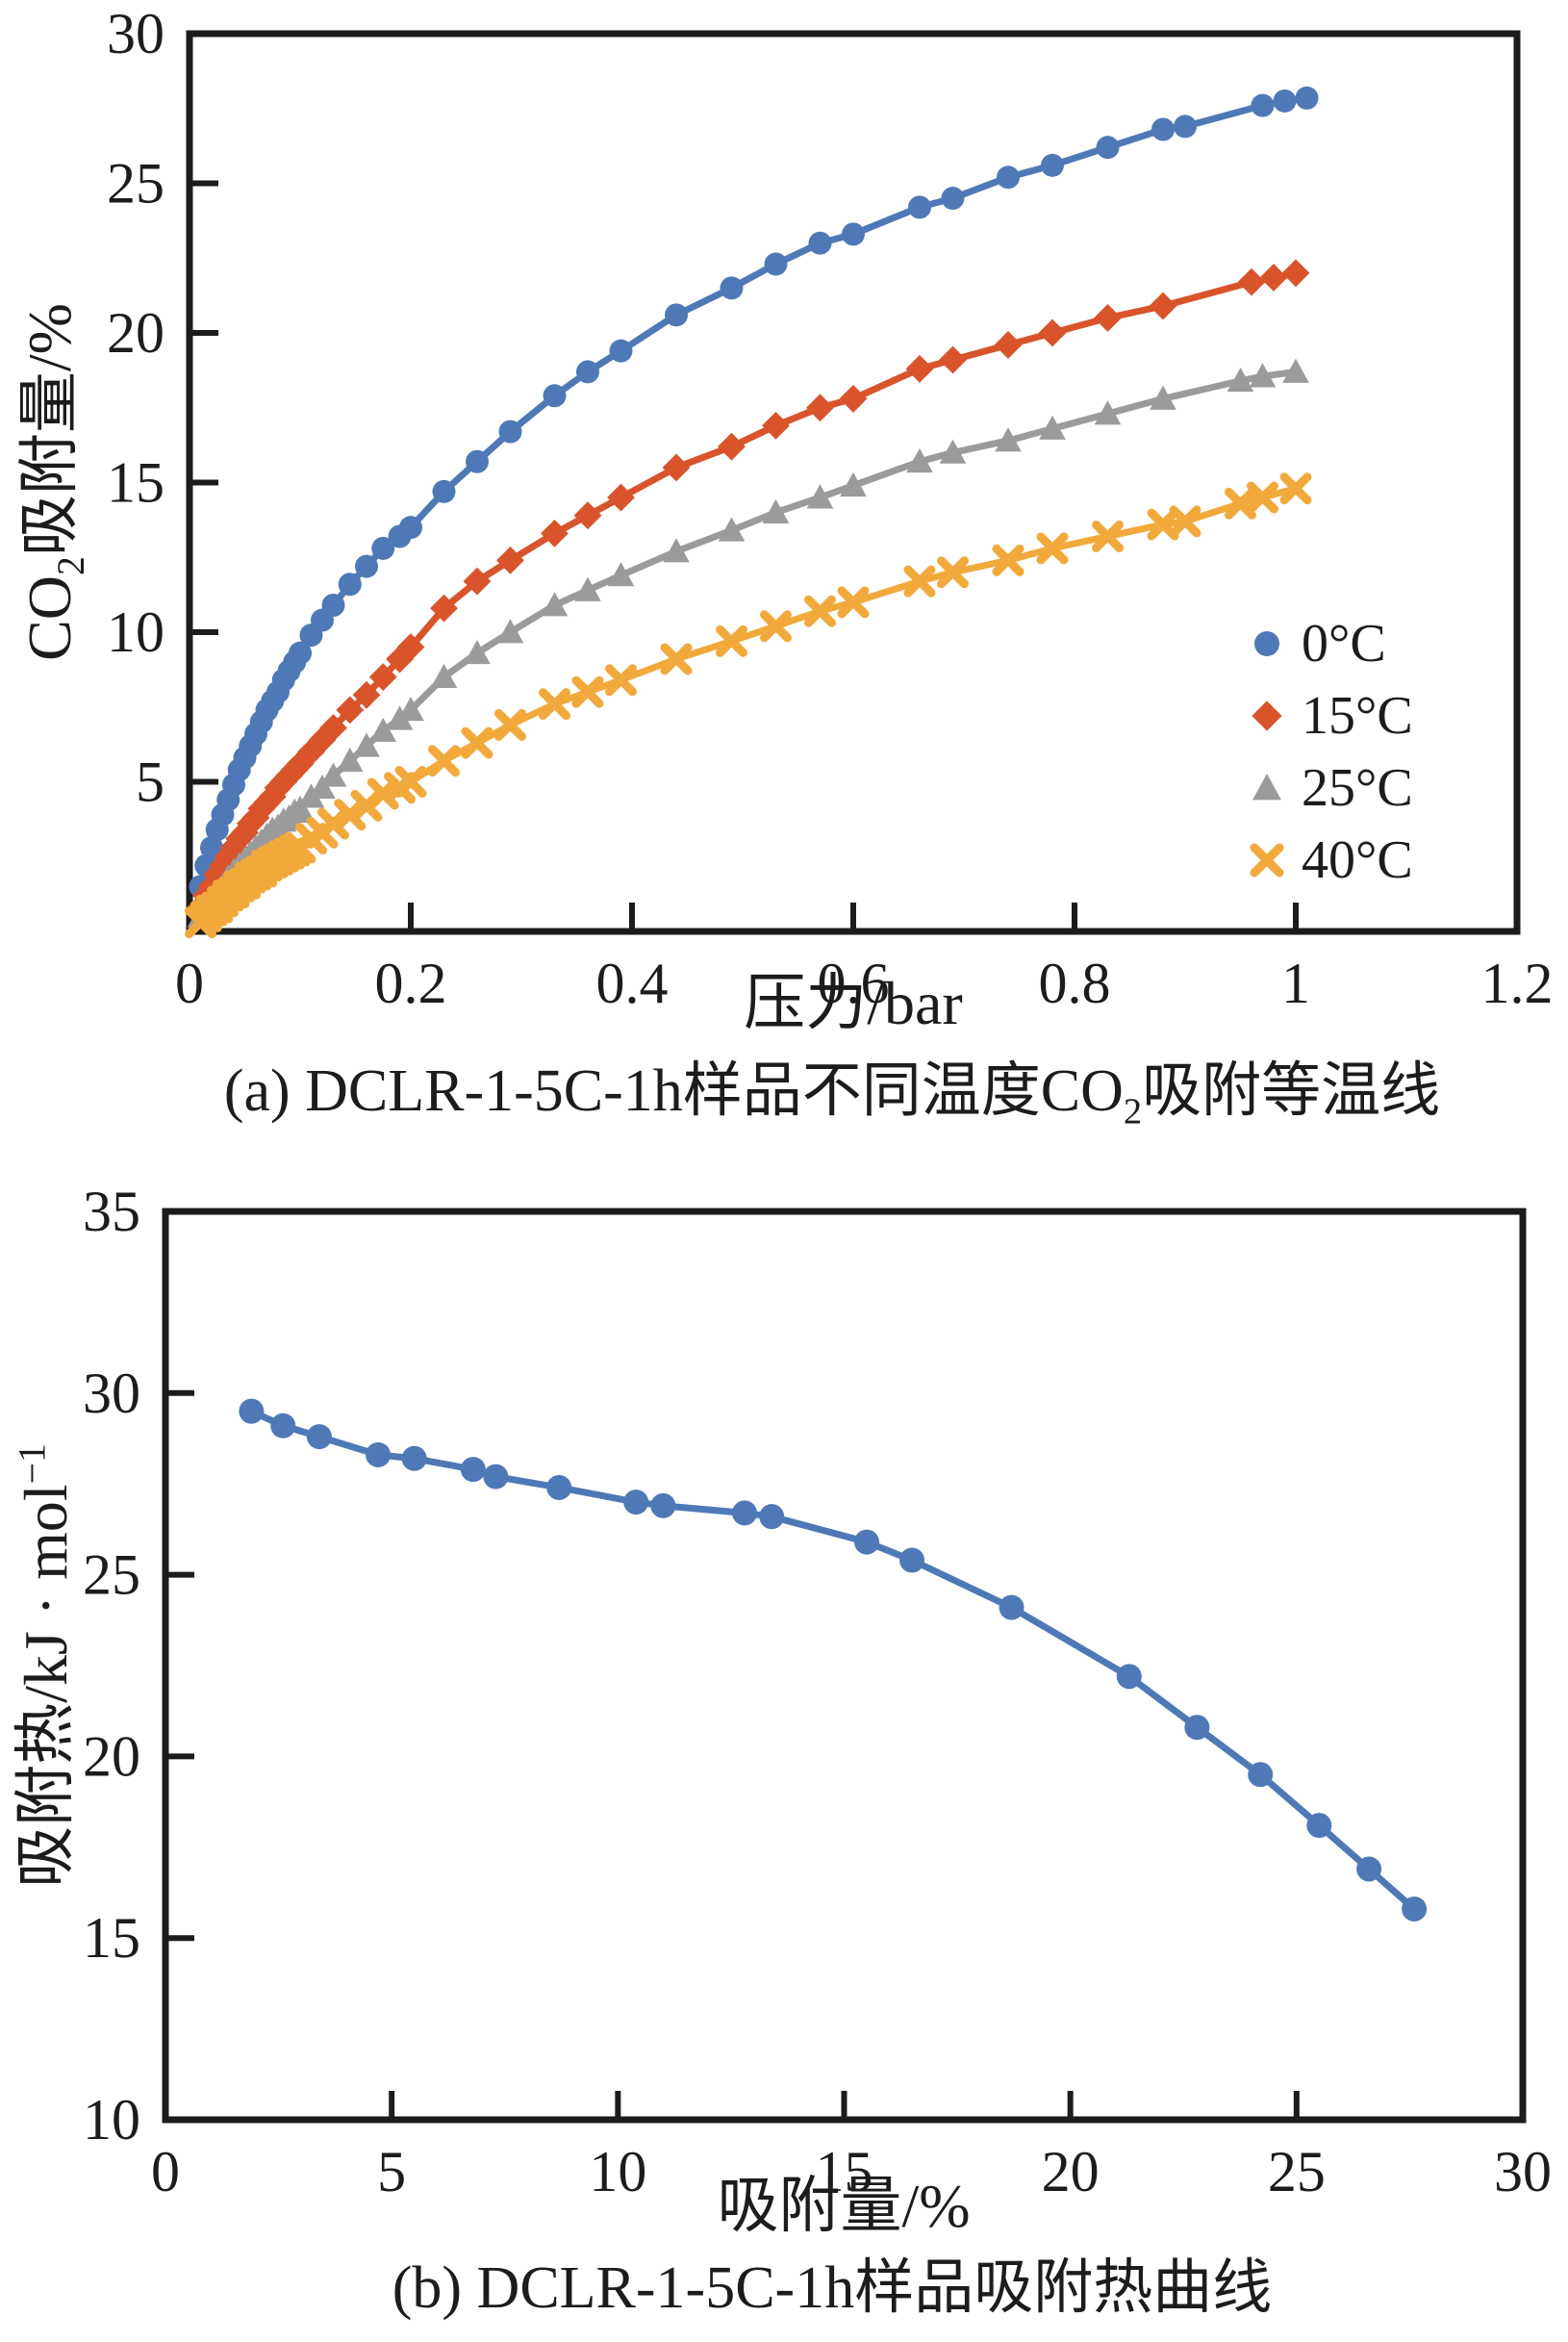 This screenshot has height=2342, width=1568. I want to click on caption-a-text: (a) DCLR-1-5C-1h样品不同温度CO, so click(673, 1091).